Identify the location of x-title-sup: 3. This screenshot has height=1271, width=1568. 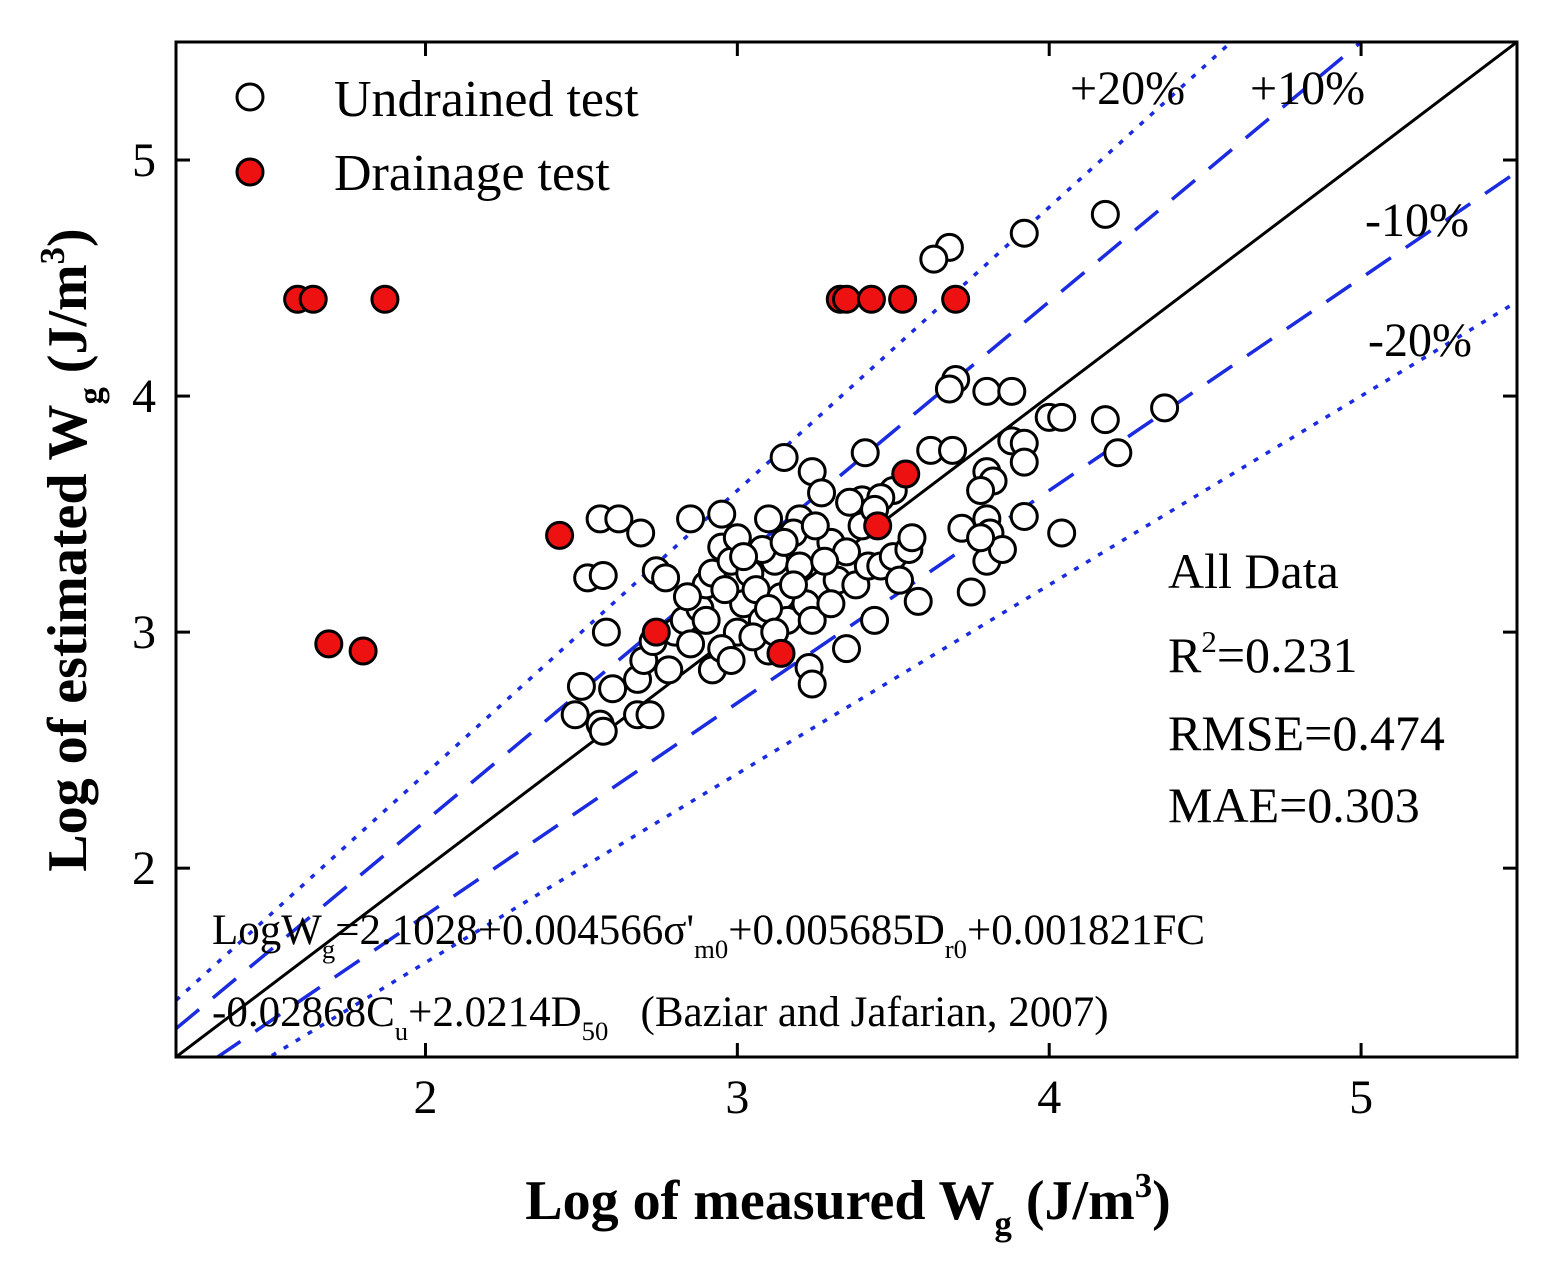
(1143, 1185).